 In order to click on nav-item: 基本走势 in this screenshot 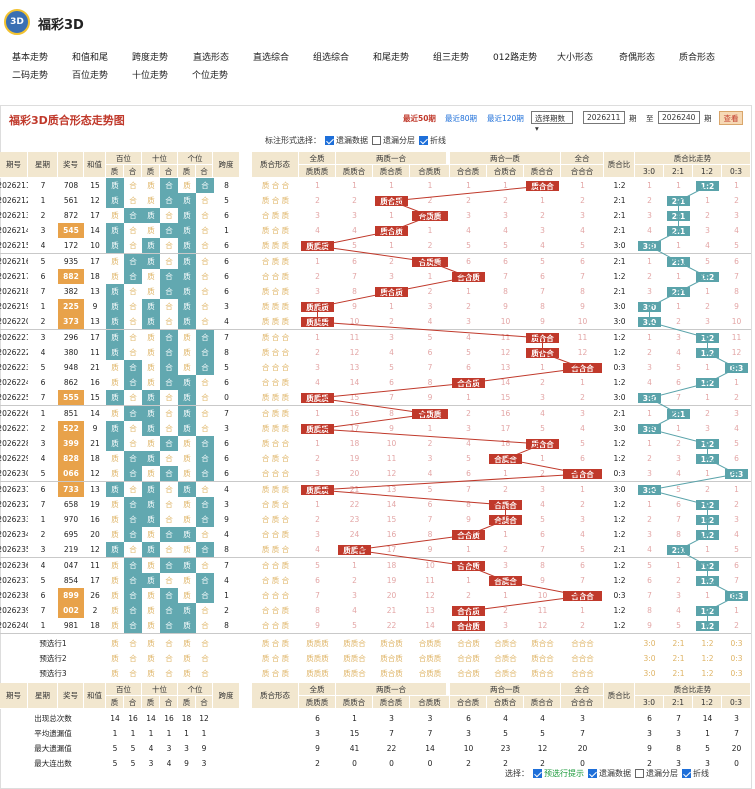, I will do `click(30, 58)`.